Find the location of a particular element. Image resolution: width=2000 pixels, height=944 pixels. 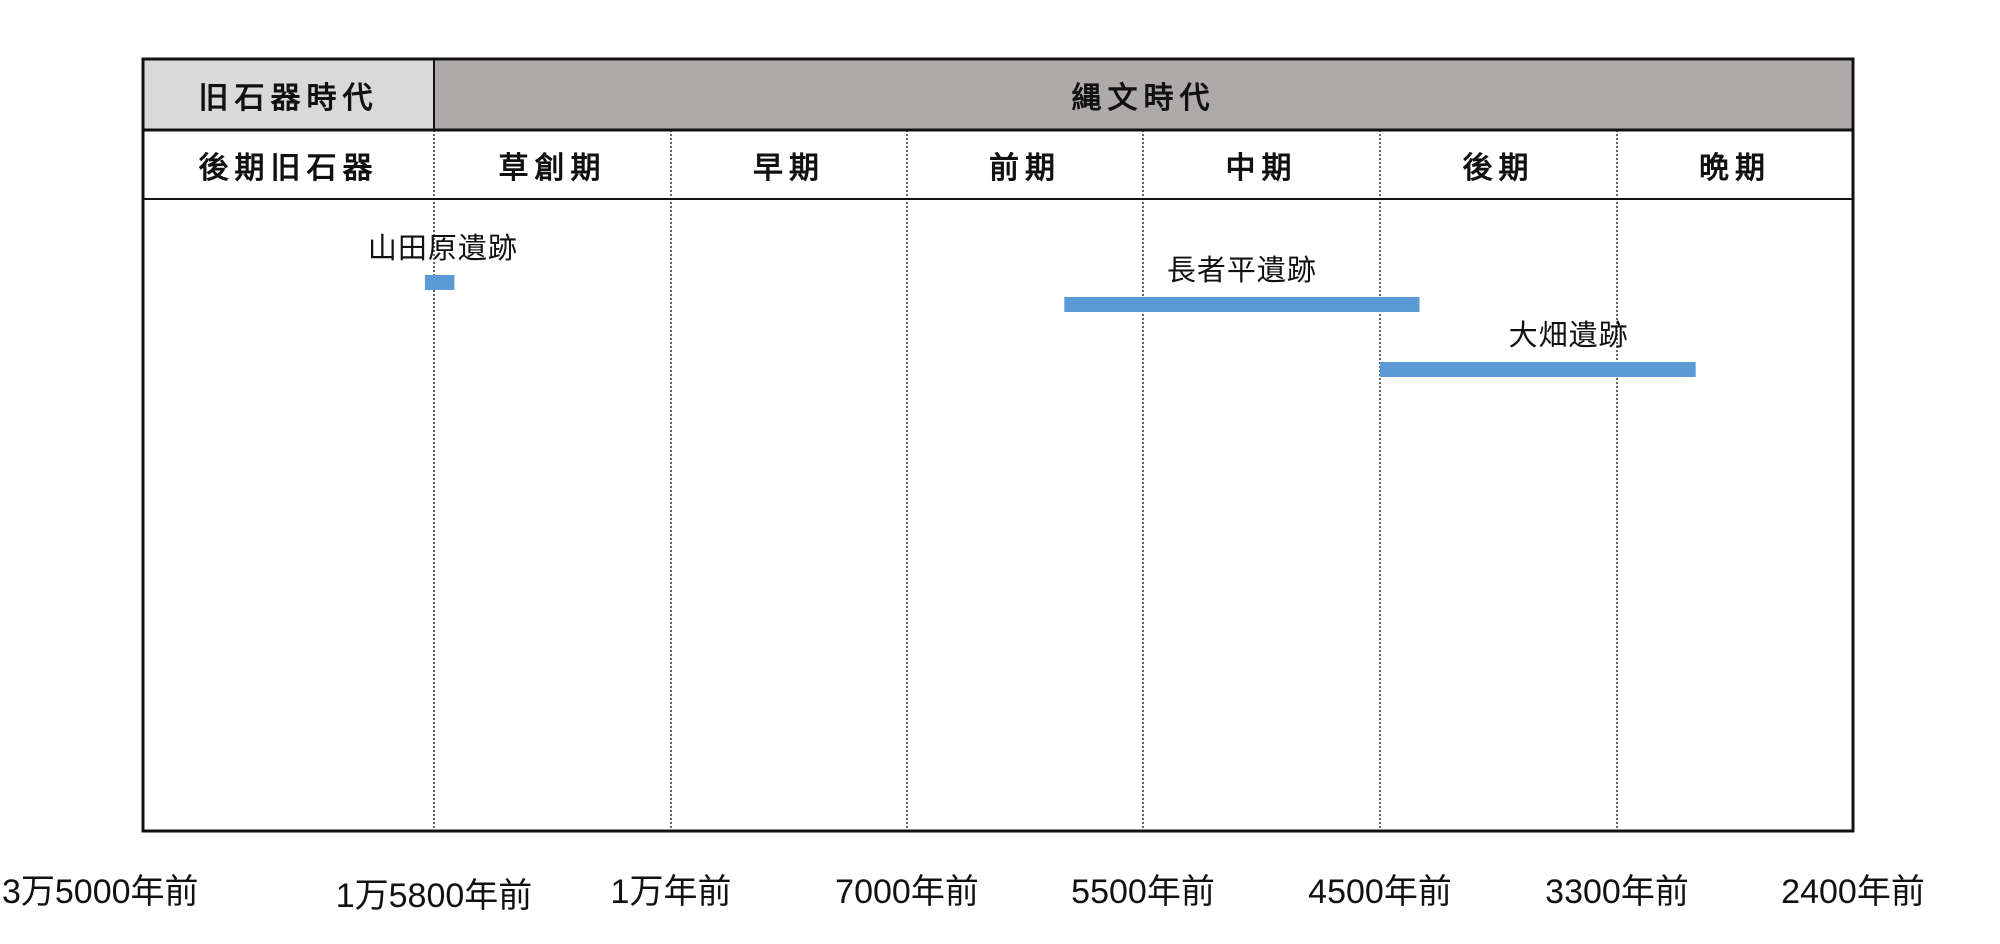

x-tick-label: 4500年前 is located at coordinates (1380, 892).